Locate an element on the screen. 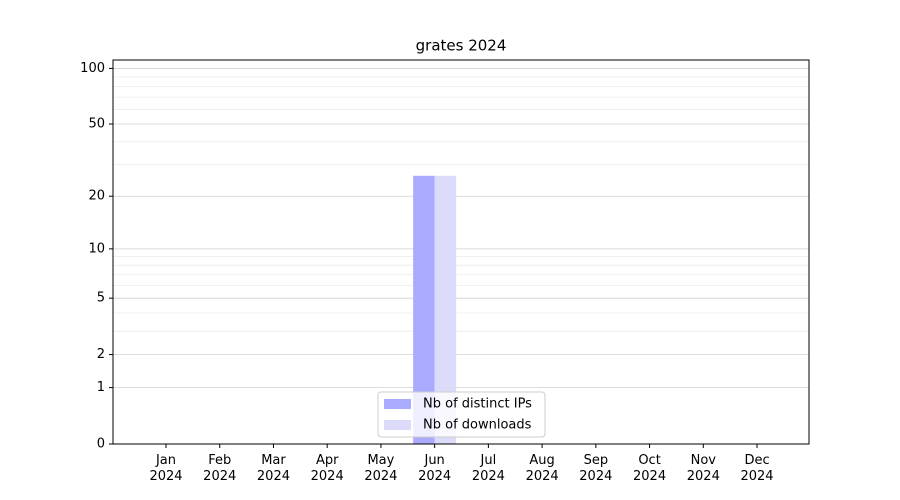 The height and width of the screenshot is (500, 900). y-tick-label: 100 is located at coordinates (92, 68).